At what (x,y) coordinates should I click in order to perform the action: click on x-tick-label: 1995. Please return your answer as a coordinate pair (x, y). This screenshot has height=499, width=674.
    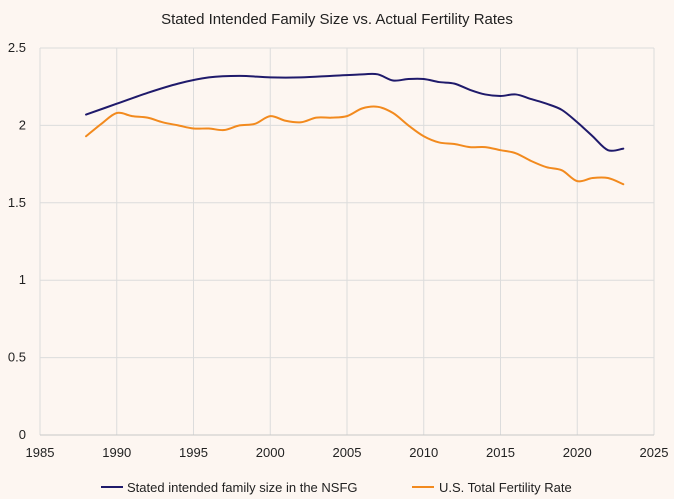
    Looking at the image, I should click on (193, 452).